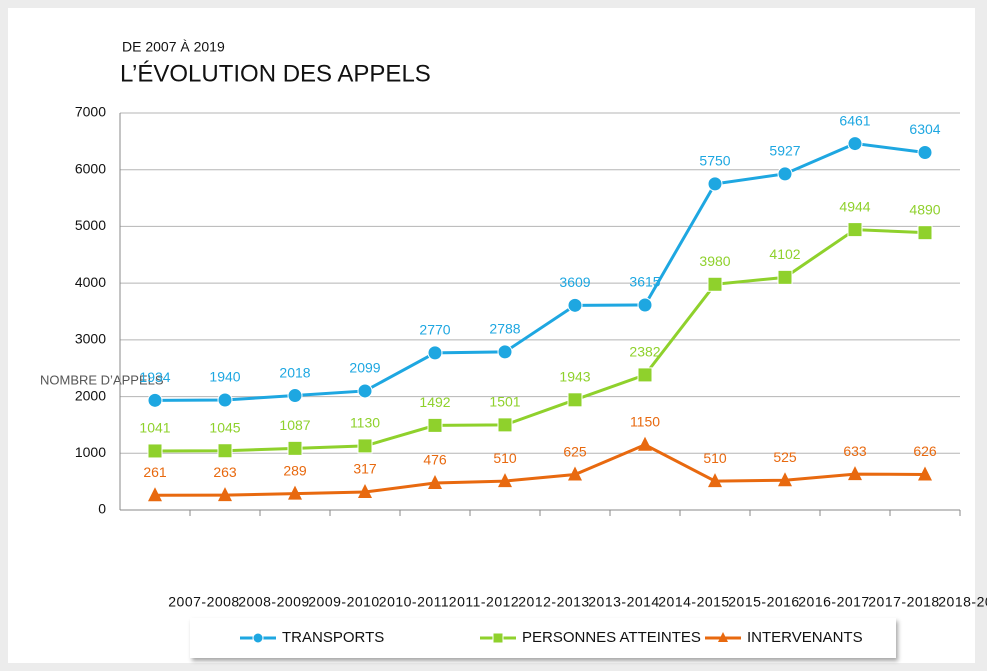 This screenshot has width=987, height=671. I want to click on x-tick-label: 2012-2013, so click(553, 602).